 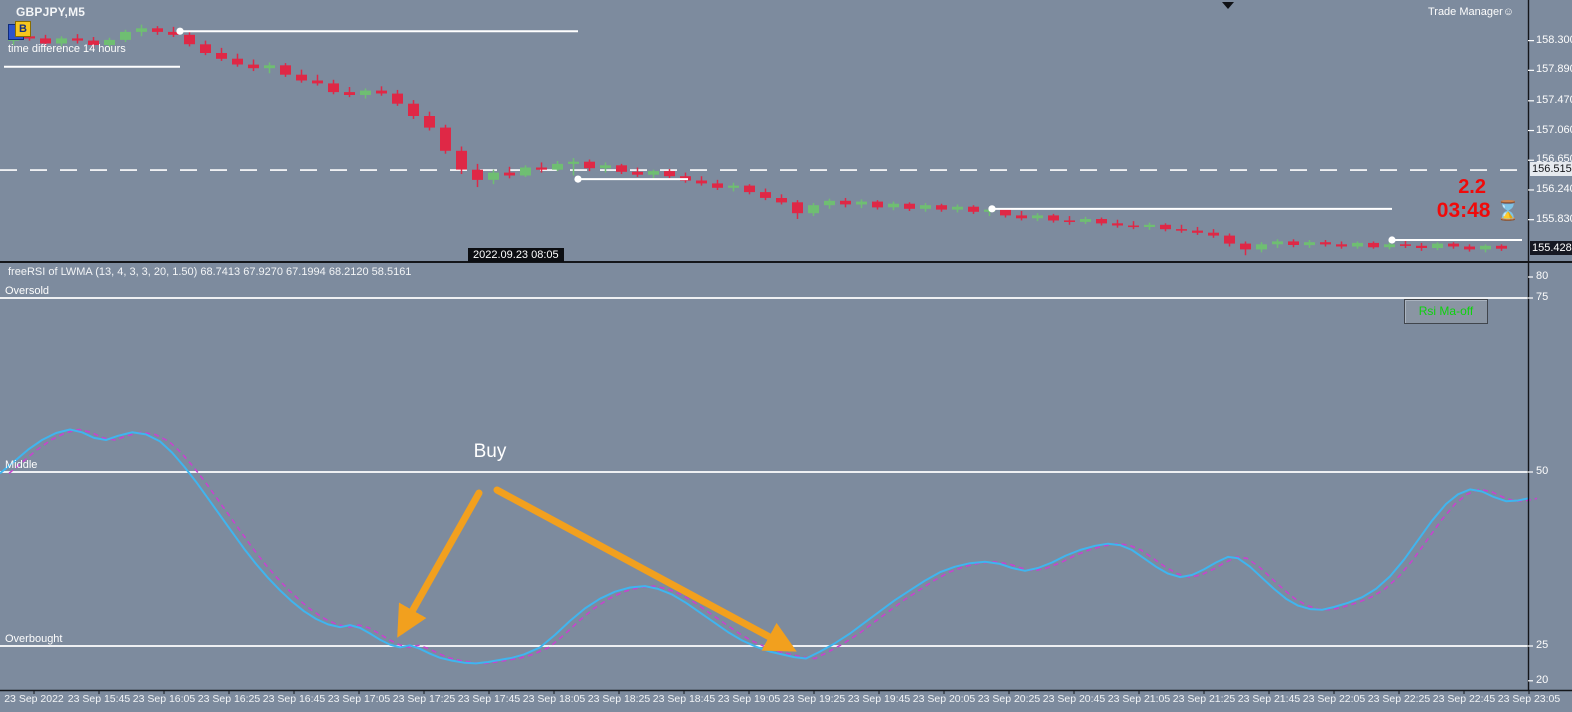 What do you see at coordinates (21, 465) in the screenshot?
I see `indicator-level-label: Middle` at bounding box center [21, 465].